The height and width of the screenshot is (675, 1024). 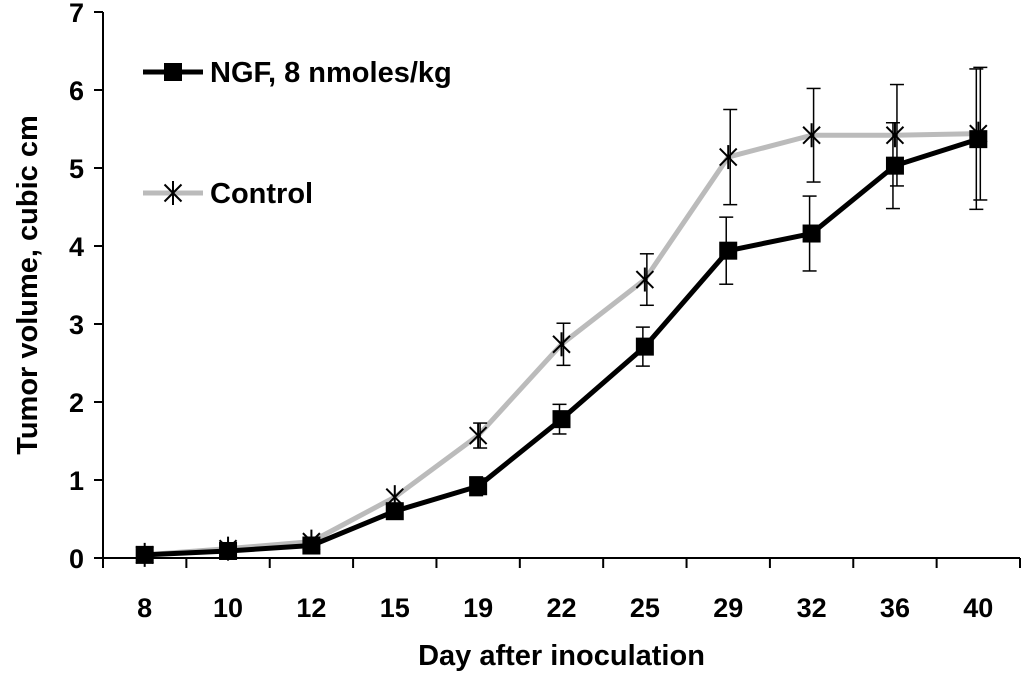 I want to click on legend: NGF, 8 nmoles/kg Control, so click(x=297, y=133).